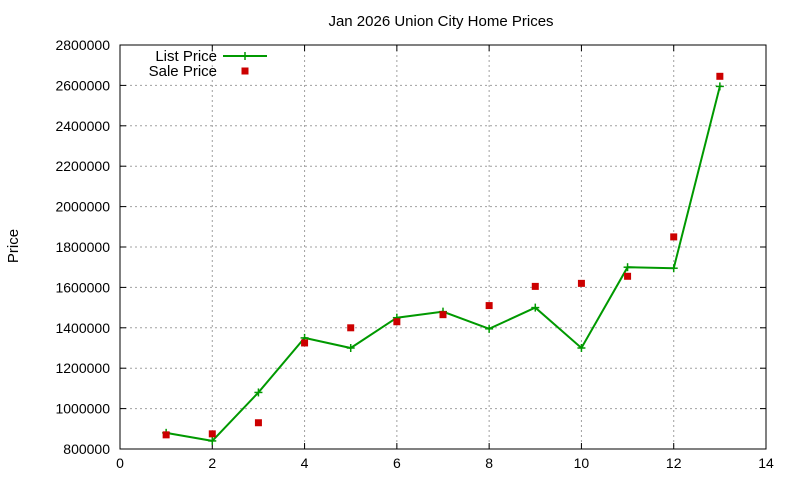  I want to click on y-tick-label: 2400000, so click(82, 126).